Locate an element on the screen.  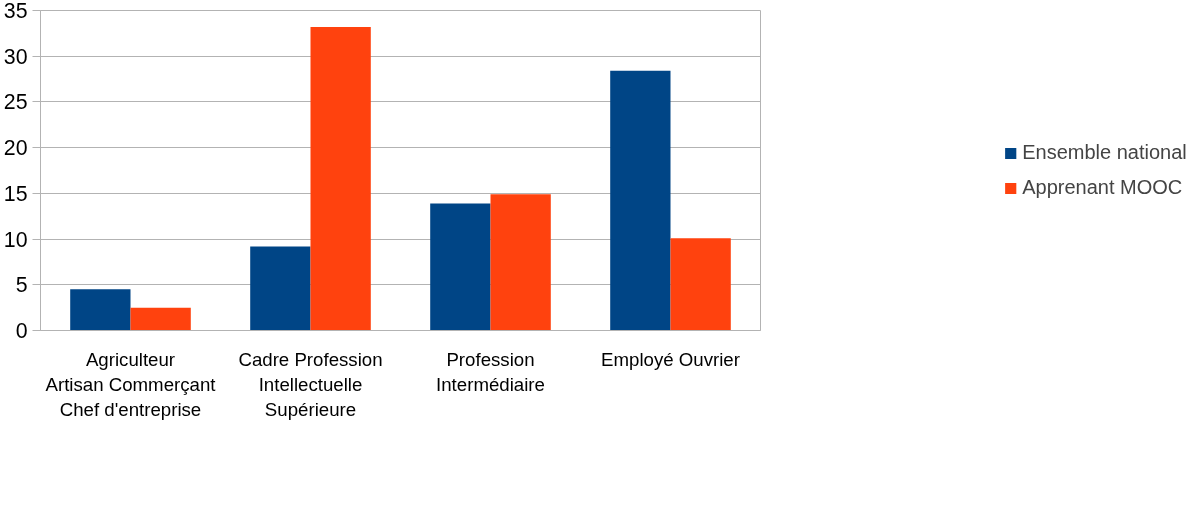
y-tick-label: 35 is located at coordinates (15, 11).